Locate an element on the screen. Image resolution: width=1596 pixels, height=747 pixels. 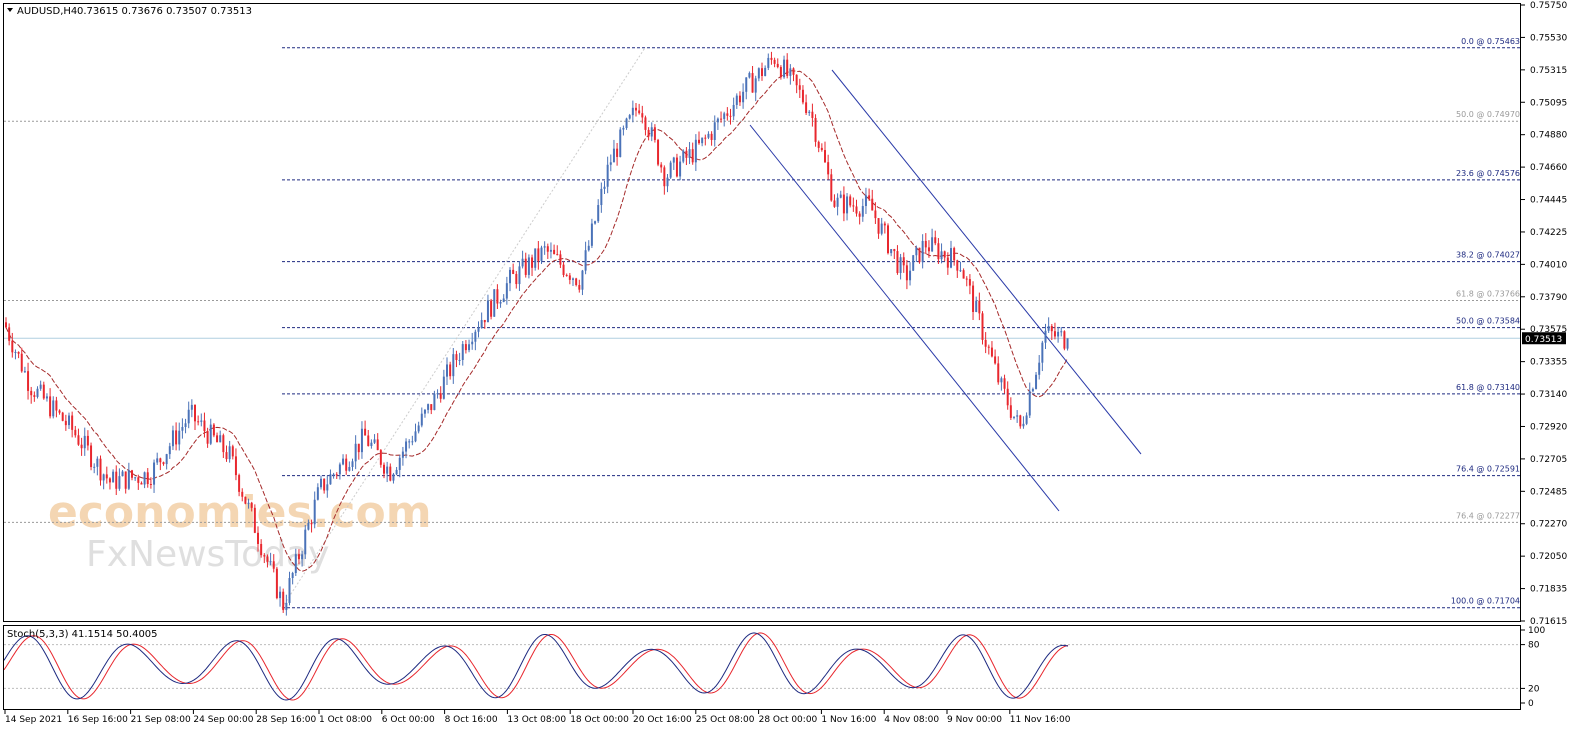
time-label: 21 Sep 08:00 is located at coordinates (161, 720).